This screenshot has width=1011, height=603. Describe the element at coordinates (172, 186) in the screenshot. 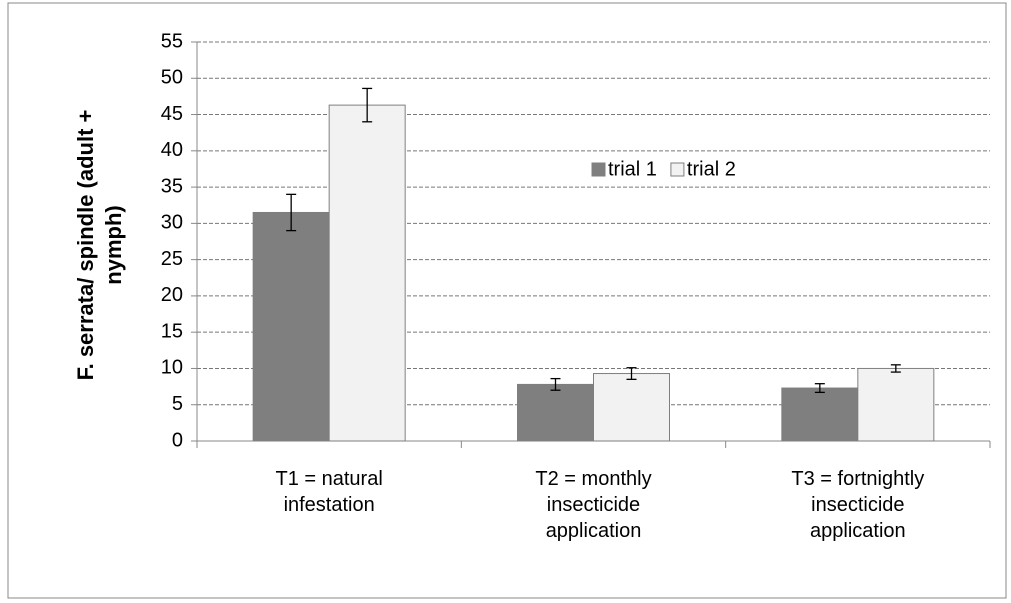

I see `y-tick-label: 35` at that location.